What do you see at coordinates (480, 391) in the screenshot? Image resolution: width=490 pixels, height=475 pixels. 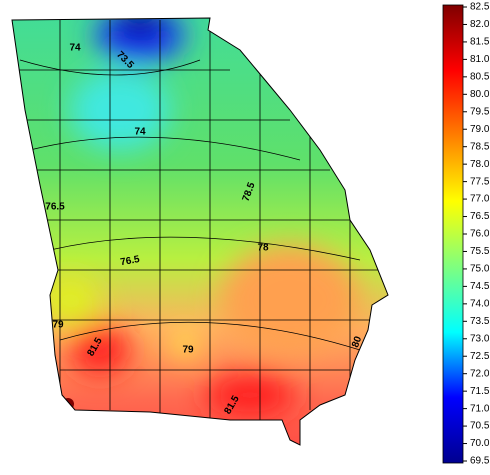 I see `colorbar-tick-label: 71.5` at bounding box center [480, 391].